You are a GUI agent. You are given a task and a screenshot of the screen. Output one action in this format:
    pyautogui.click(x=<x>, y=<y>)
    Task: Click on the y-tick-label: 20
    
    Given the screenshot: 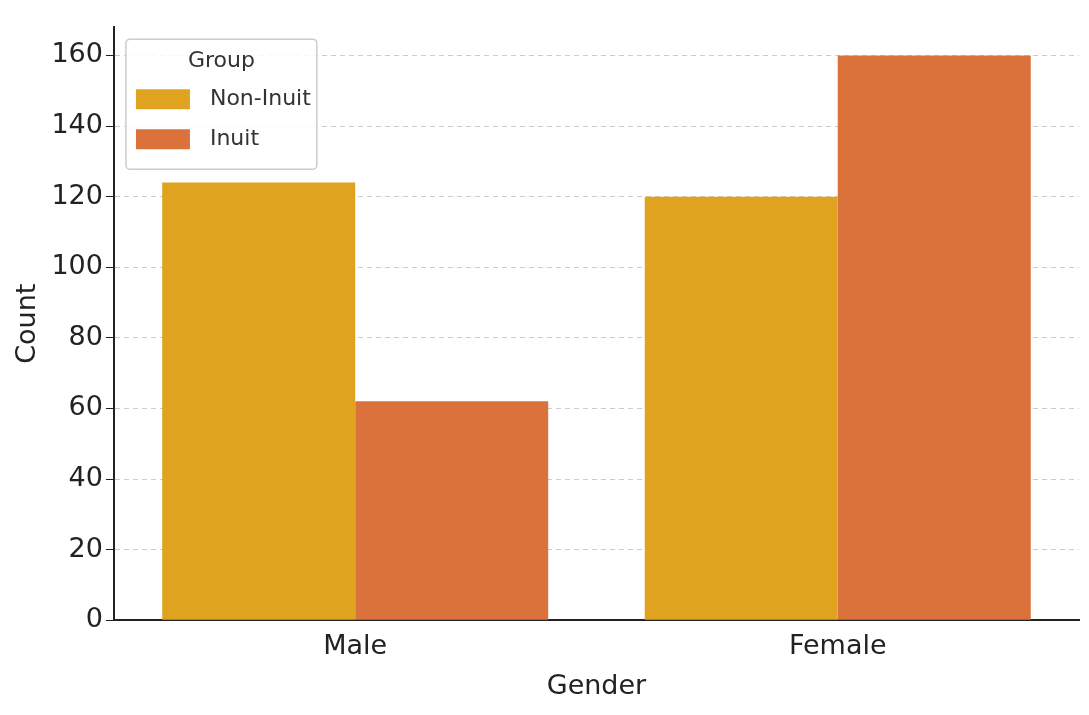 What is the action you would take?
    pyautogui.click(x=85, y=547)
    